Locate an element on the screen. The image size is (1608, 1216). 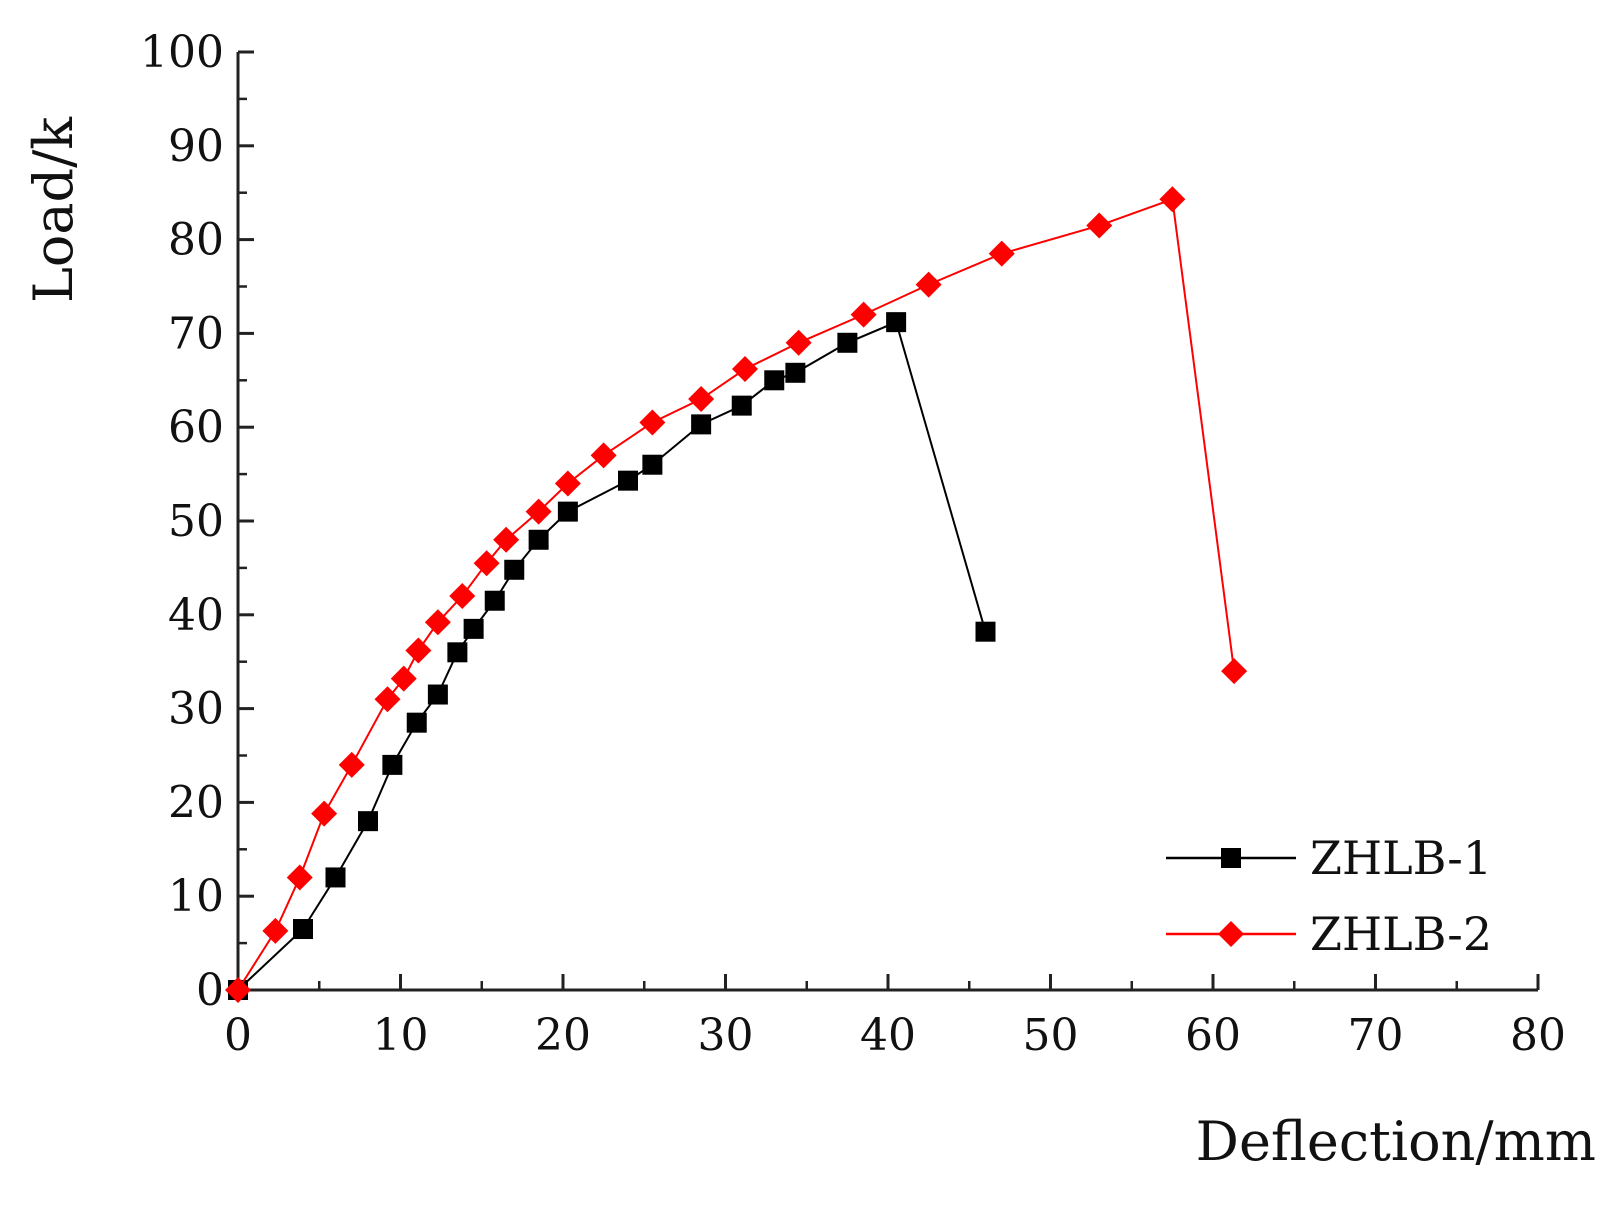
legend-label: ZHLB-1 is located at coordinates (1401, 858).